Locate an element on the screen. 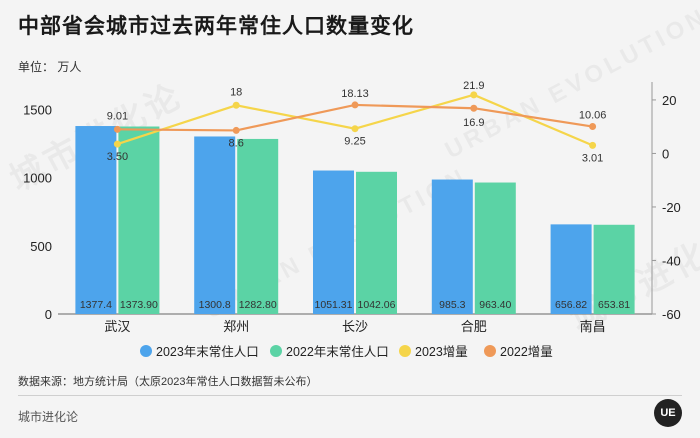  line-value-label: 10.06 is located at coordinates (593, 116).